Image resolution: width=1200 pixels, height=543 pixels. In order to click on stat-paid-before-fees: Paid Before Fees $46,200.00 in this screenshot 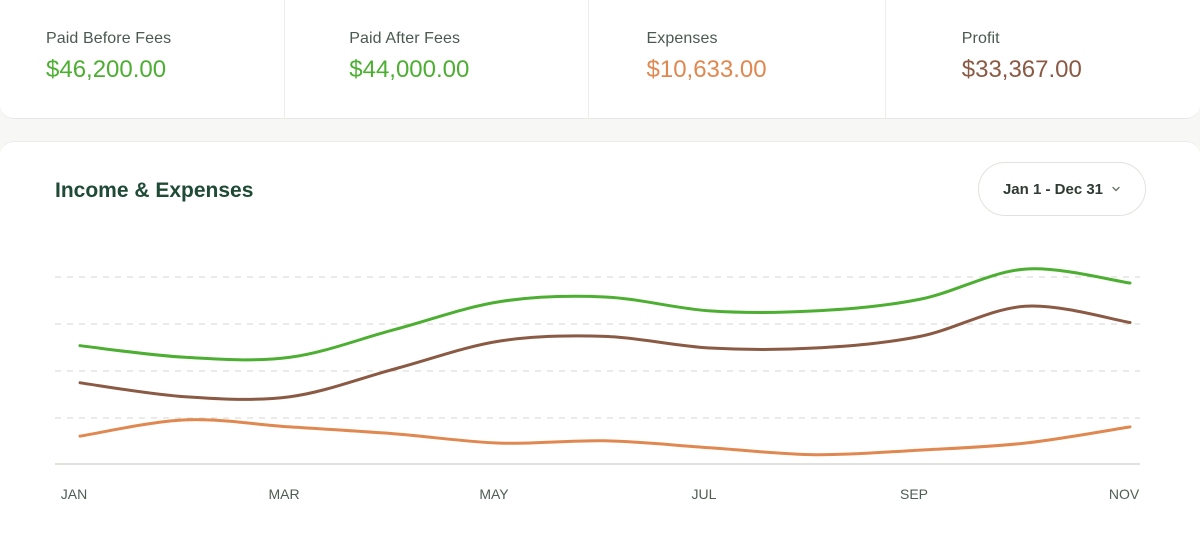, I will do `click(143, 59)`.